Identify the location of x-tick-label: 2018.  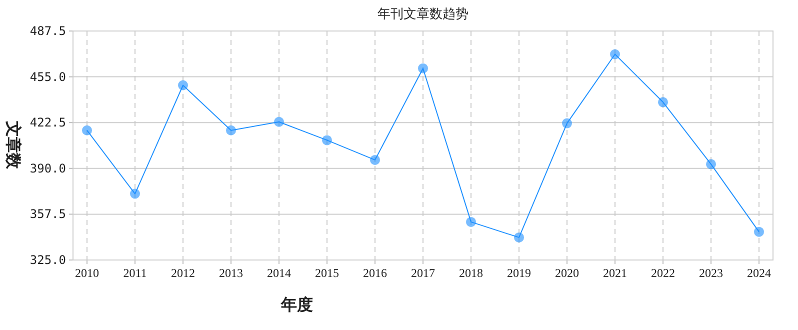
(471, 273).